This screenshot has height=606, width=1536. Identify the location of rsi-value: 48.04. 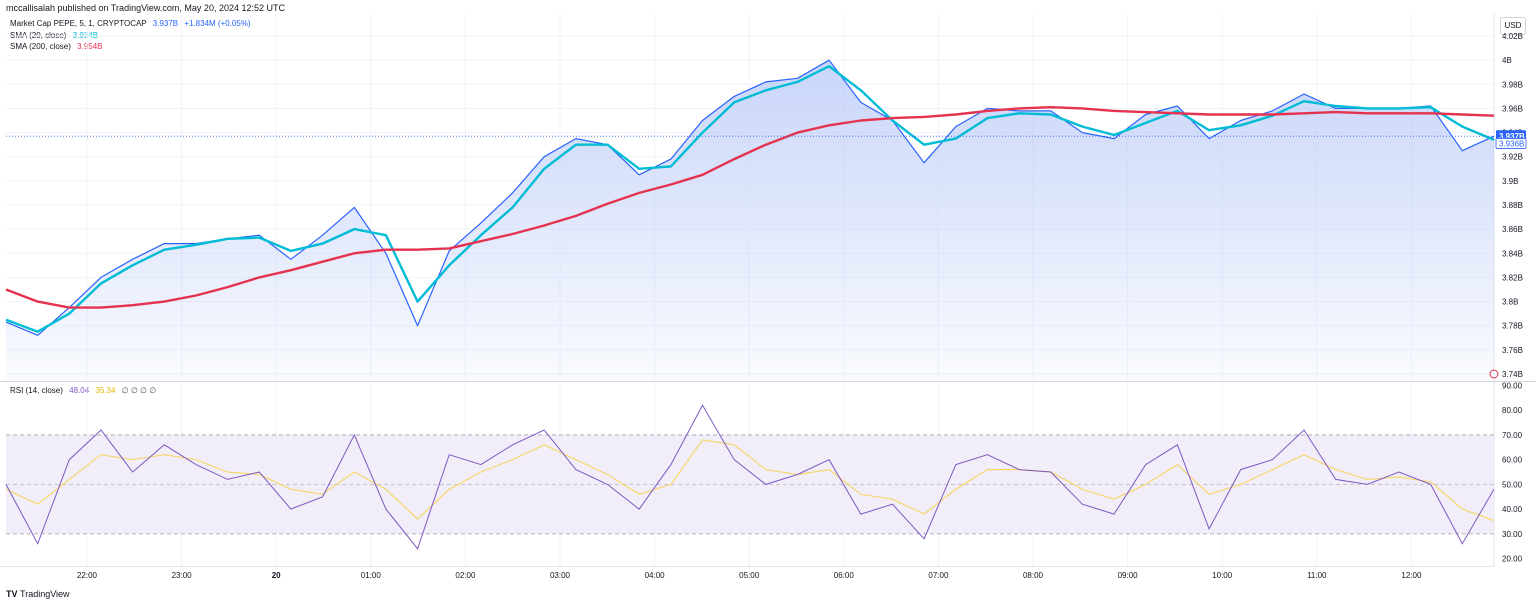
(79, 390).